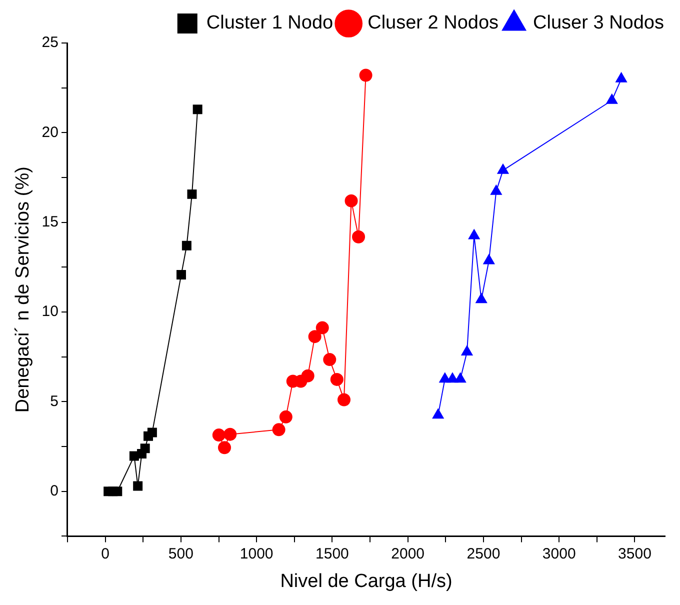 This screenshot has width=680, height=605. What do you see at coordinates (181, 553) in the screenshot?
I see `x-tick-label: 500` at bounding box center [181, 553].